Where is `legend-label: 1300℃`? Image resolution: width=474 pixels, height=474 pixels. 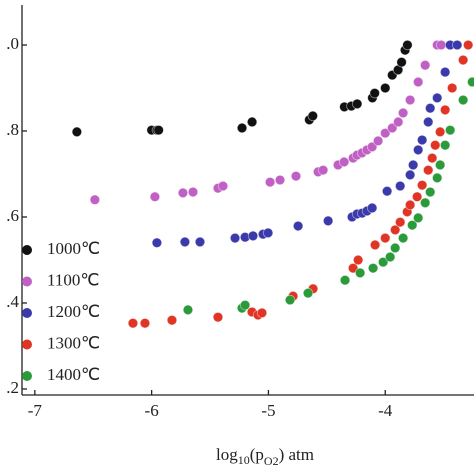
legend-label: 1300℃ is located at coordinates (73, 342).